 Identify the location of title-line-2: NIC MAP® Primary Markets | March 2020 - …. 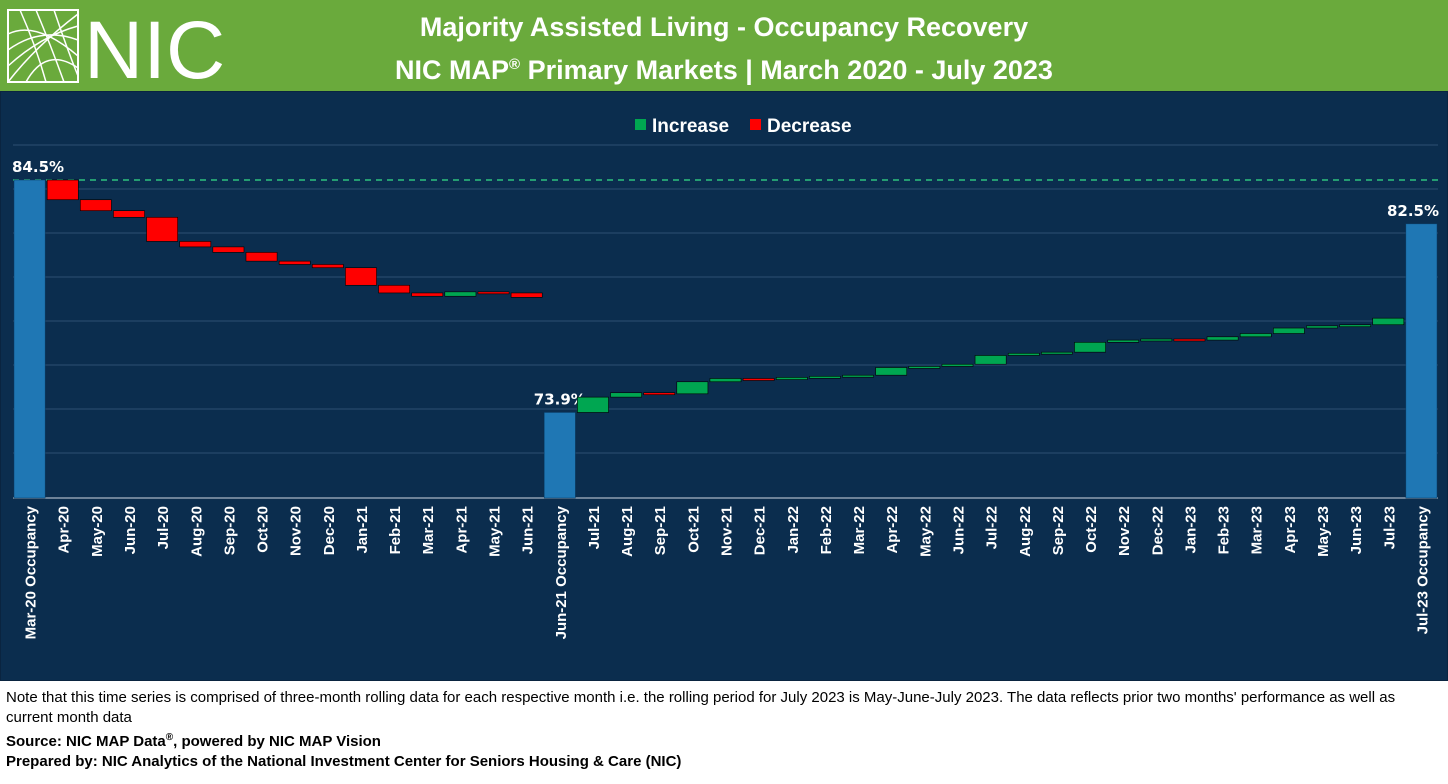
(724, 70).